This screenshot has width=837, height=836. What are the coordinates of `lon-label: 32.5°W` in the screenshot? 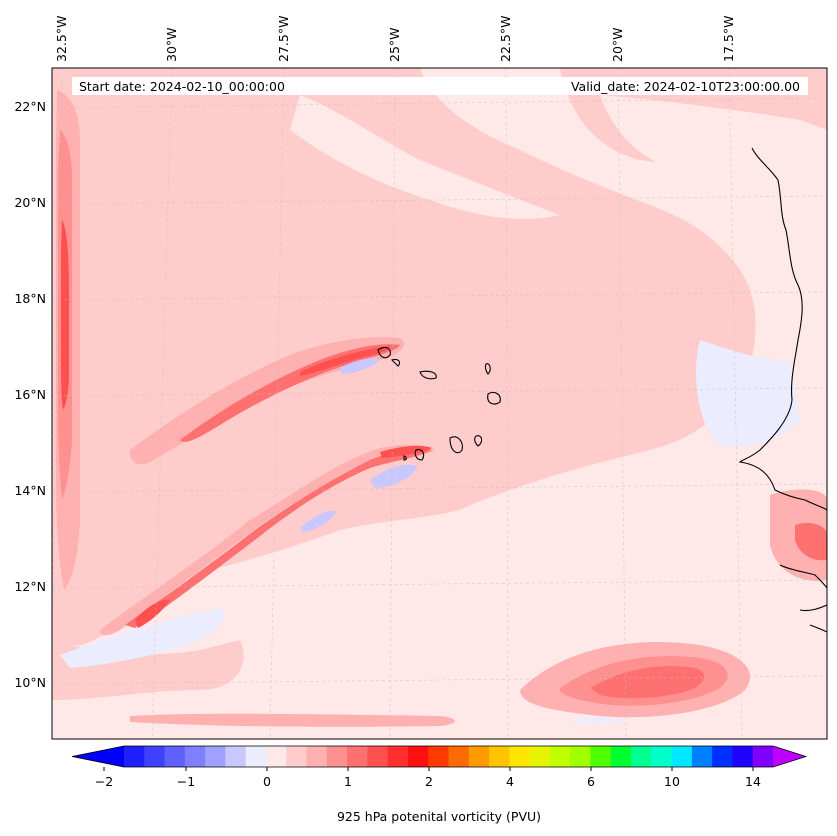 It's located at (61, 39).